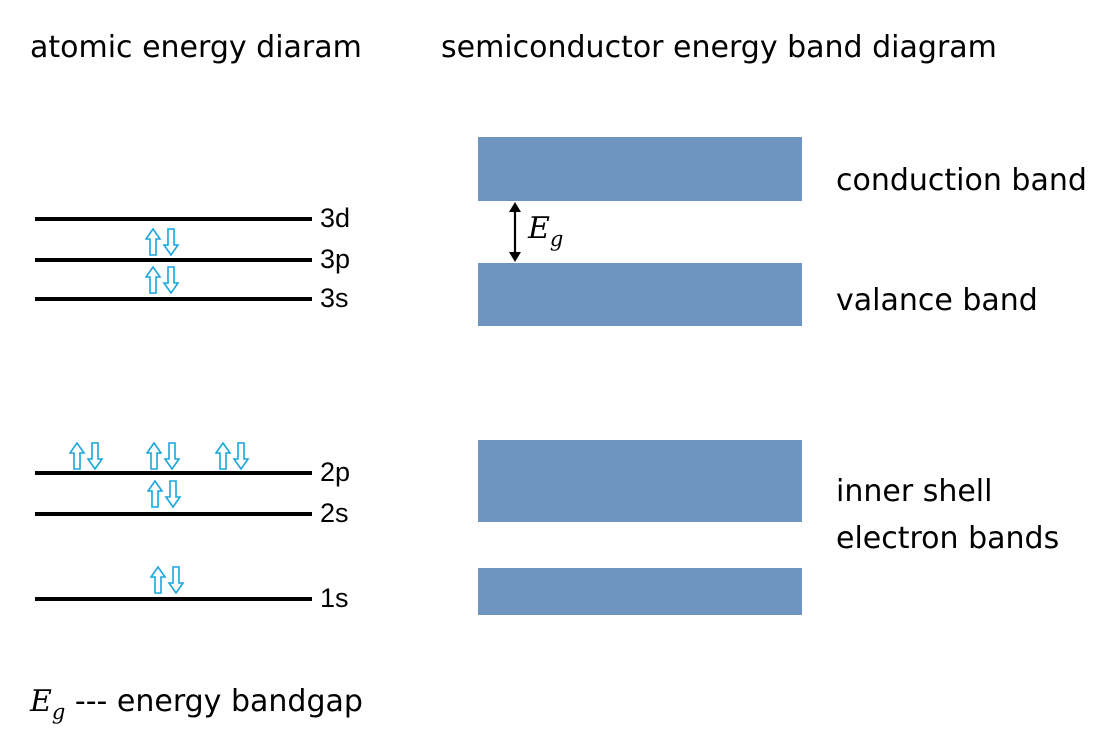  Describe the element at coordinates (914, 491) in the screenshot. I see `inner-shell-label-line: inner shell` at that location.